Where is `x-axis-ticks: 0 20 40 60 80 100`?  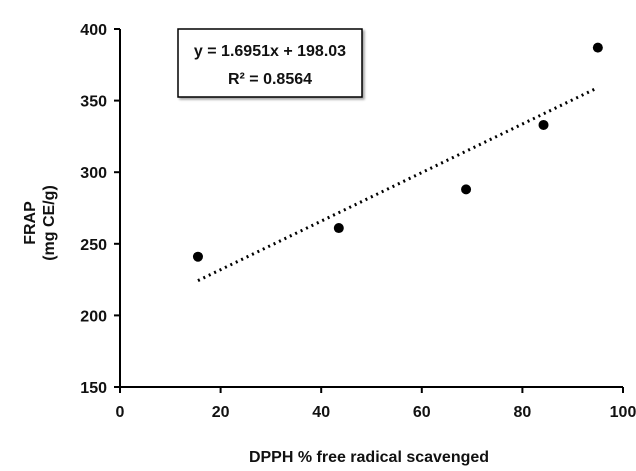 x-axis-ticks: 0 20 40 60 80 100 is located at coordinates (376, 404).